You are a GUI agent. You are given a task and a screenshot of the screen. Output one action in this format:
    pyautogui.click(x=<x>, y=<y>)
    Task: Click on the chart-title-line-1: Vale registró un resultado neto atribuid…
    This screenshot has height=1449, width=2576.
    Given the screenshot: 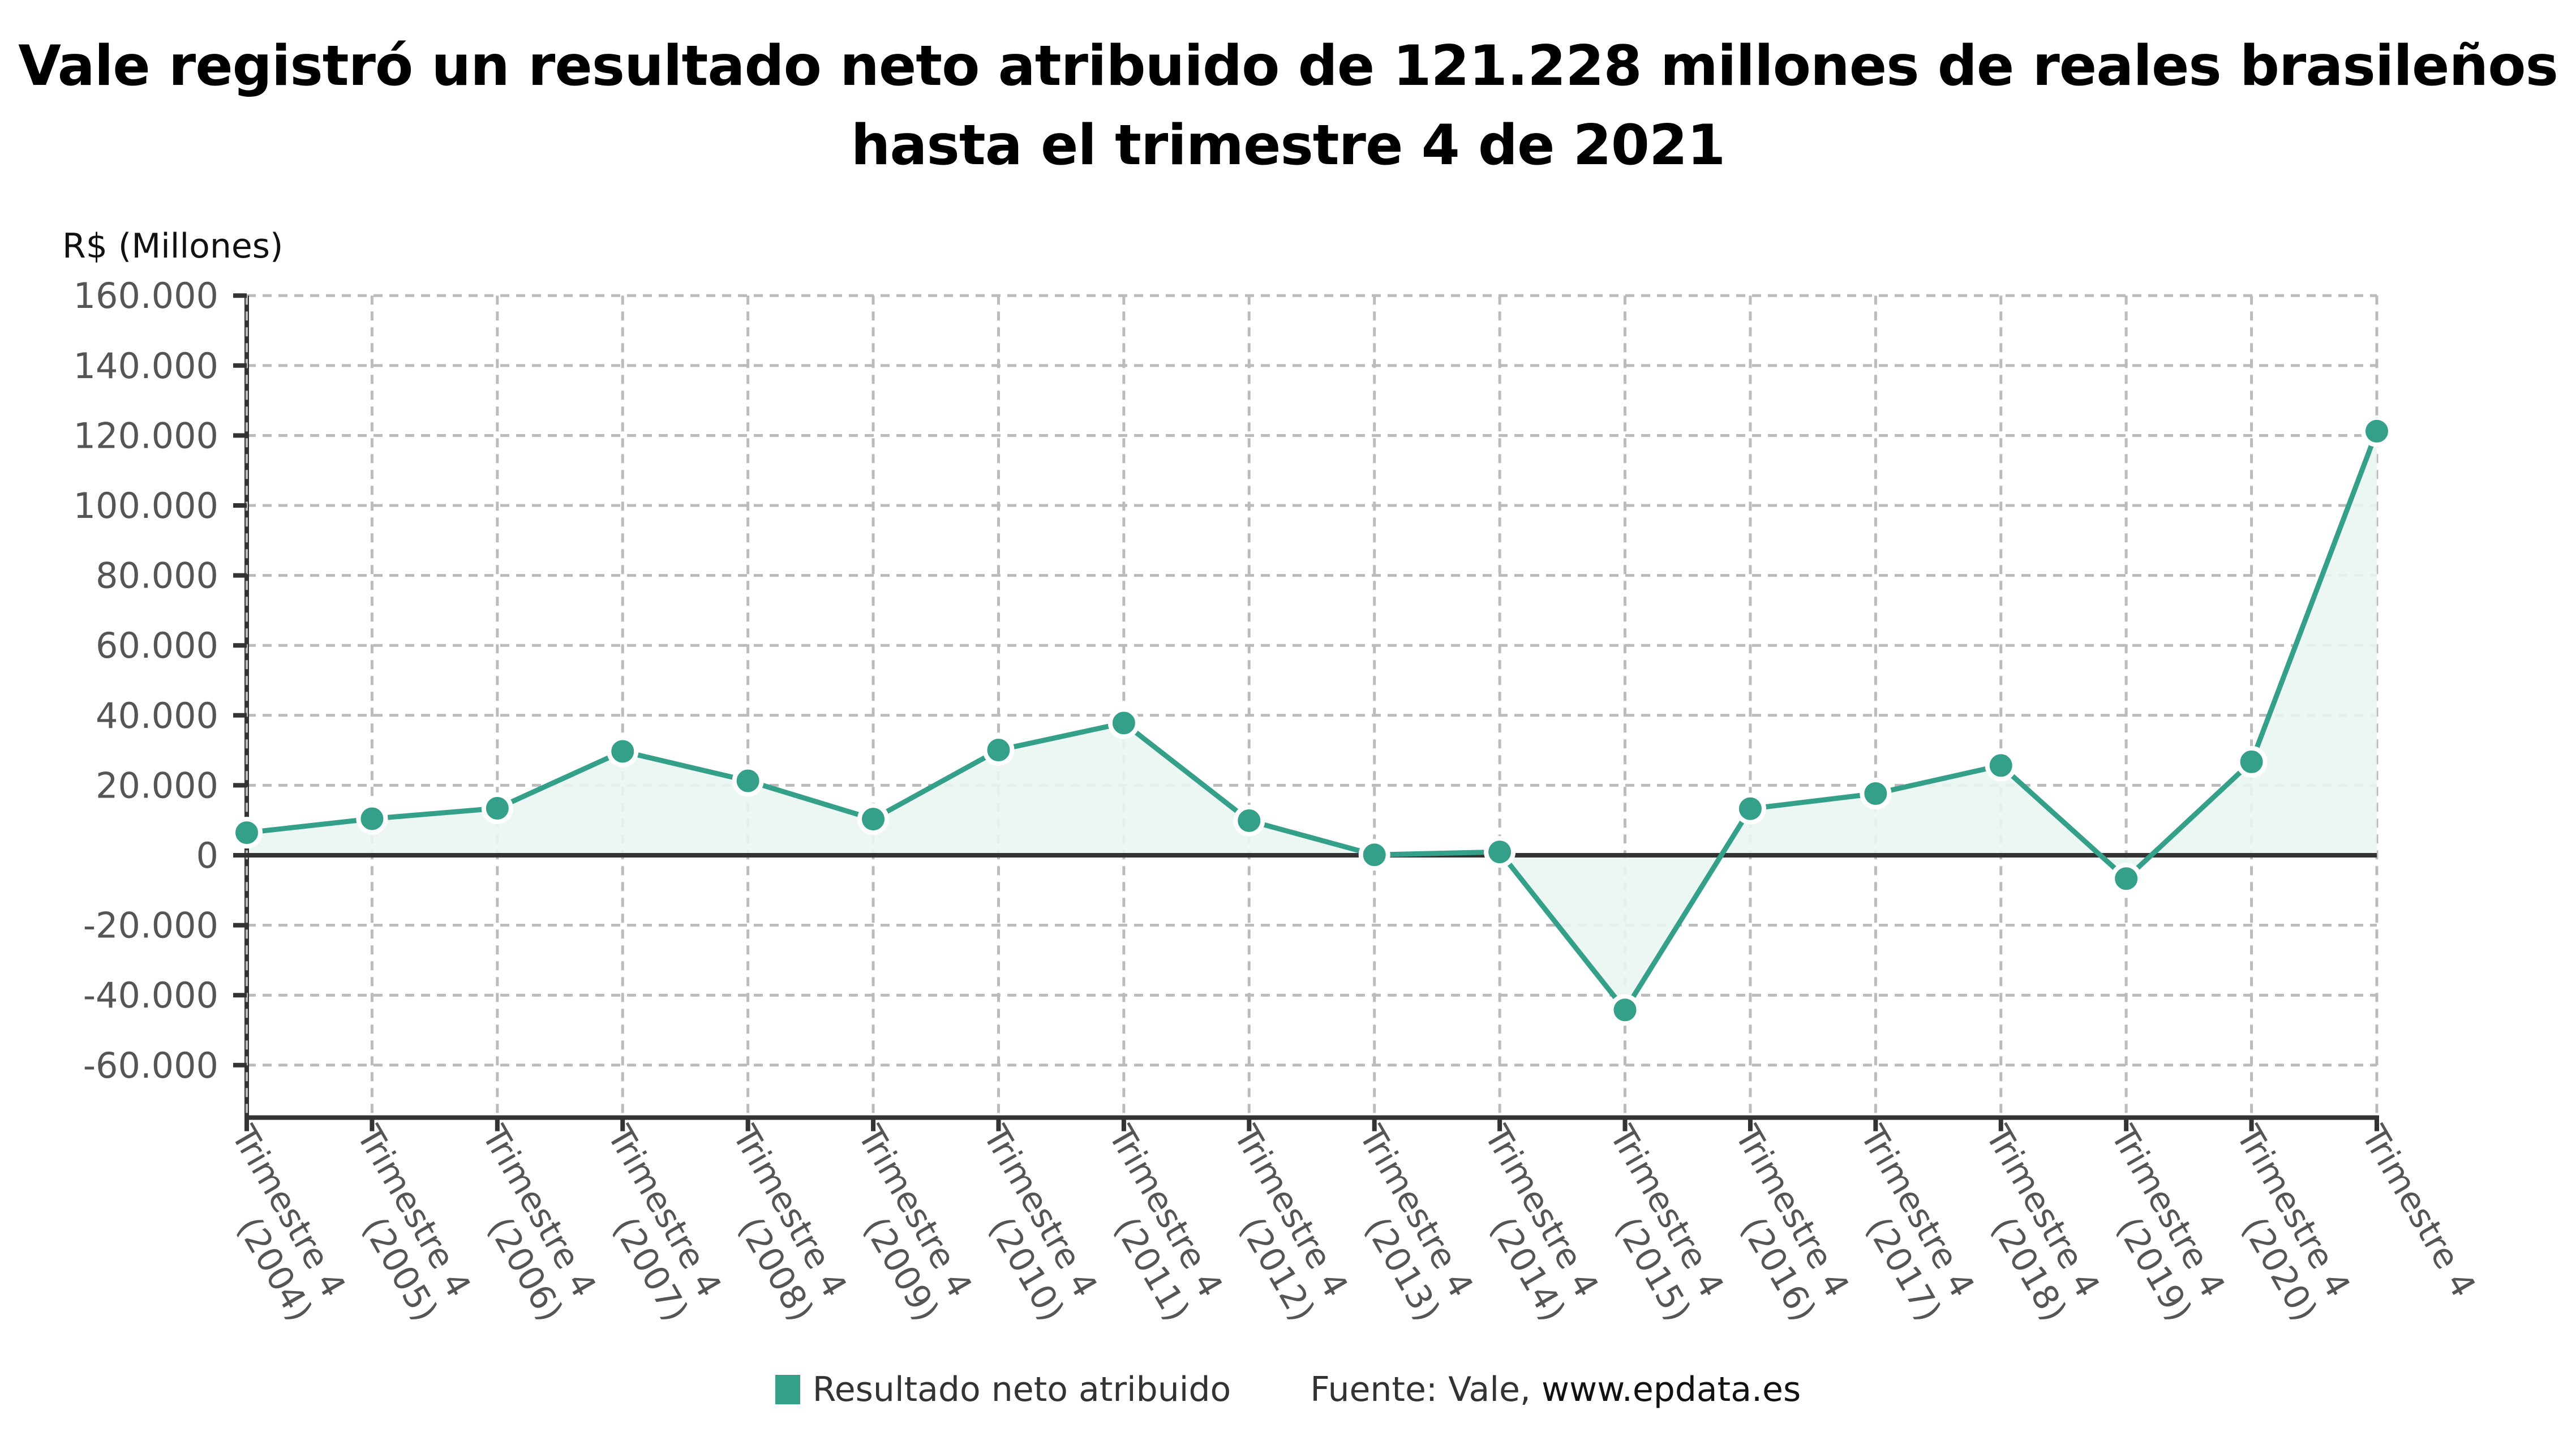 What is the action you would take?
    pyautogui.click(x=1288, y=66)
    